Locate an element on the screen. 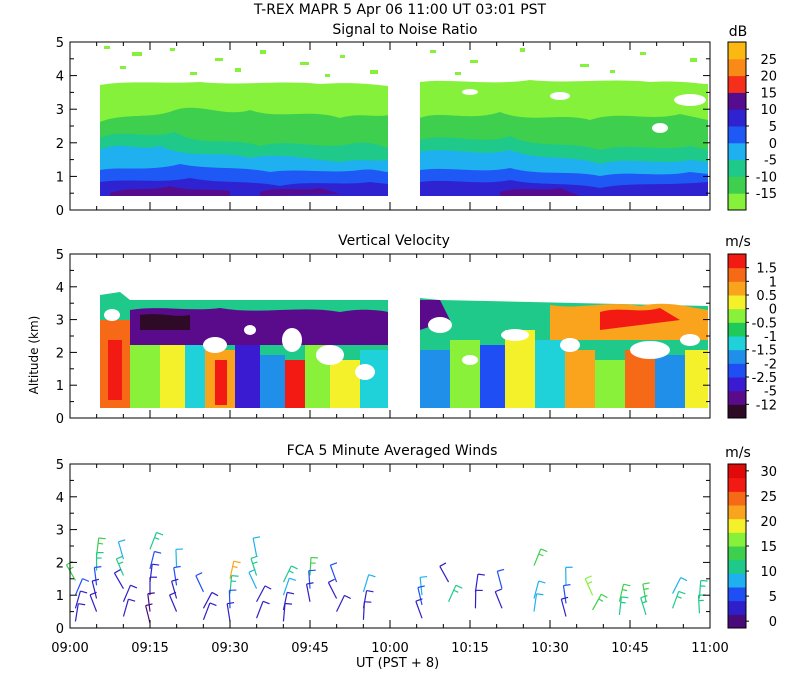  snr-segment-right is located at coordinates (564, 122).